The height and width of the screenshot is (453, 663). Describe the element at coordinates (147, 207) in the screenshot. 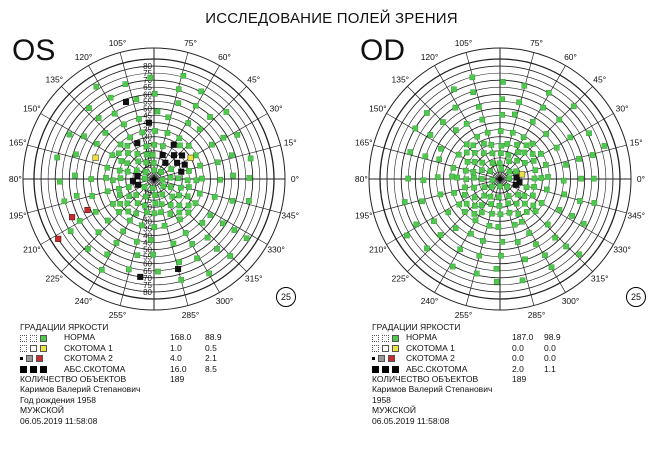

I see `ring-label: 20` at that location.